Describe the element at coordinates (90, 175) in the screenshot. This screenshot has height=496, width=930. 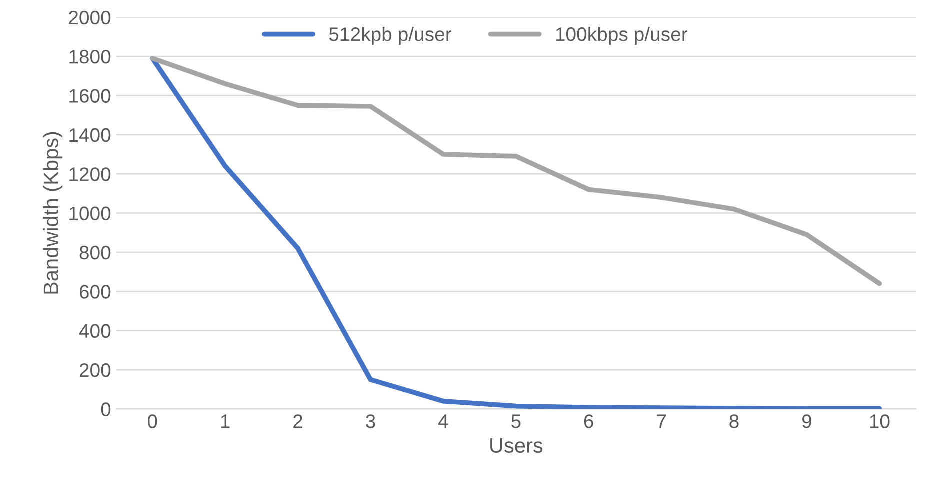
I see `y-tick-label: 1200` at that location.